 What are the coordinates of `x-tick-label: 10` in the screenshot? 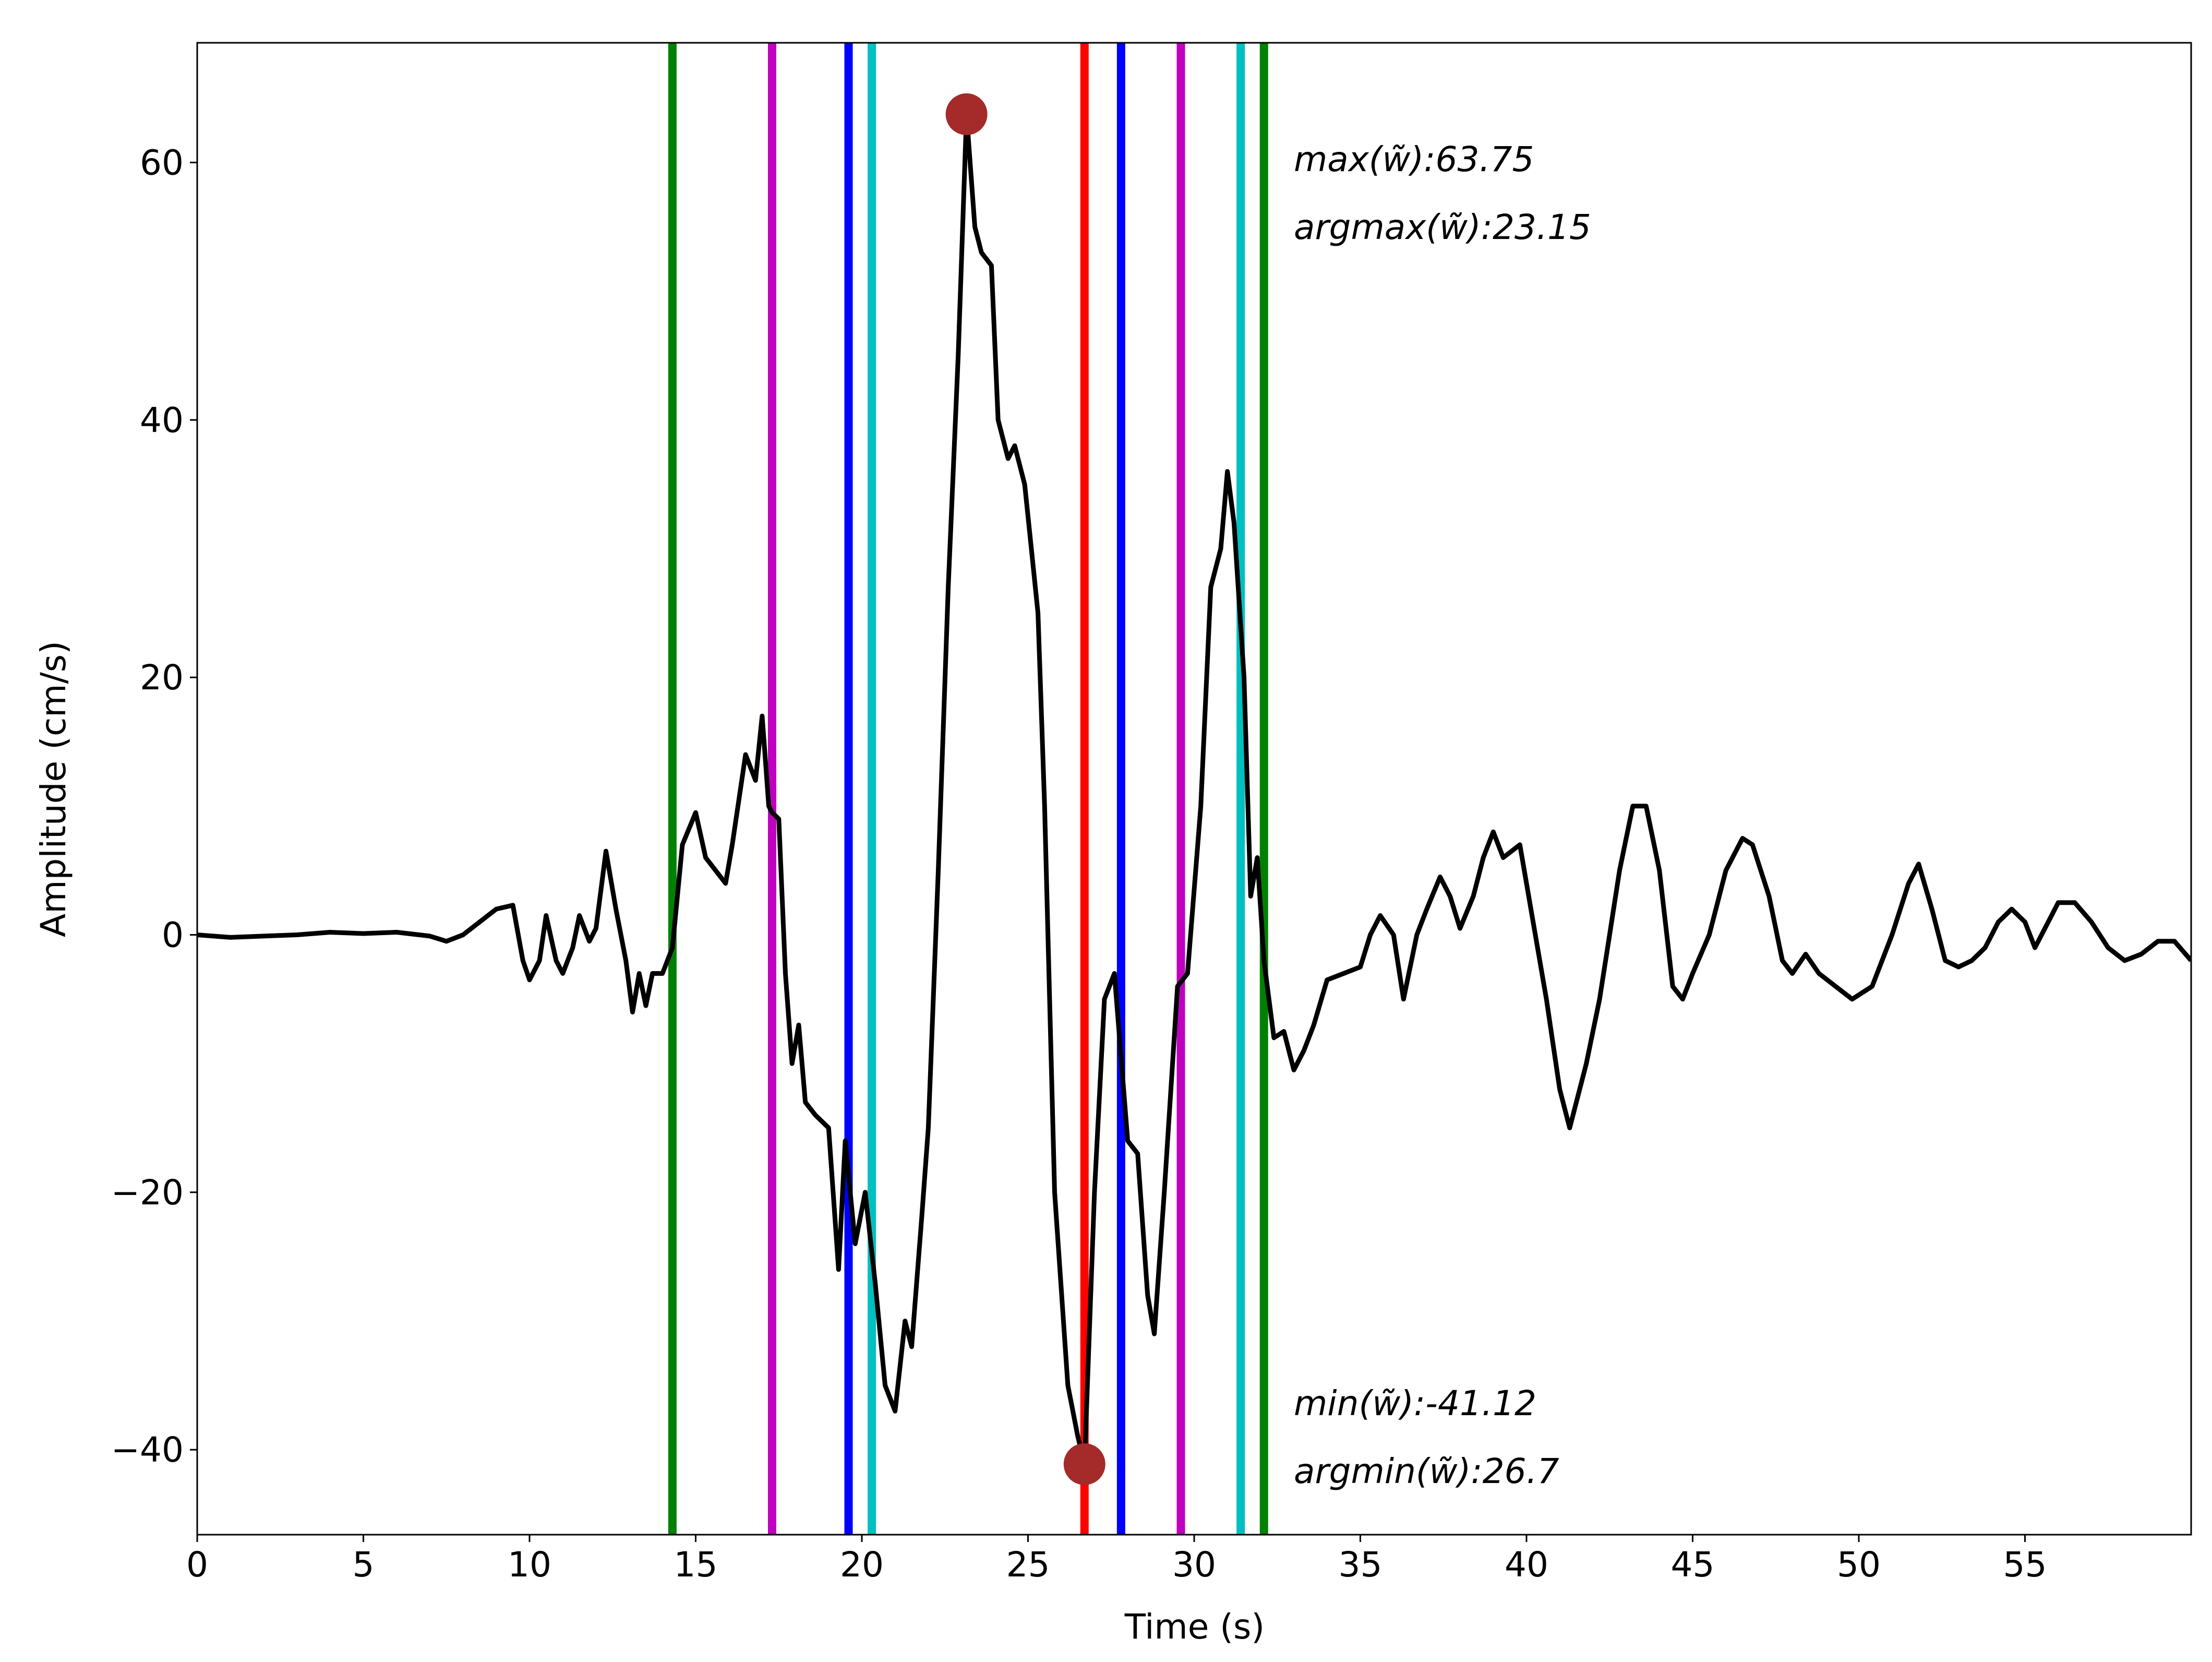 It's located at (530, 1565).